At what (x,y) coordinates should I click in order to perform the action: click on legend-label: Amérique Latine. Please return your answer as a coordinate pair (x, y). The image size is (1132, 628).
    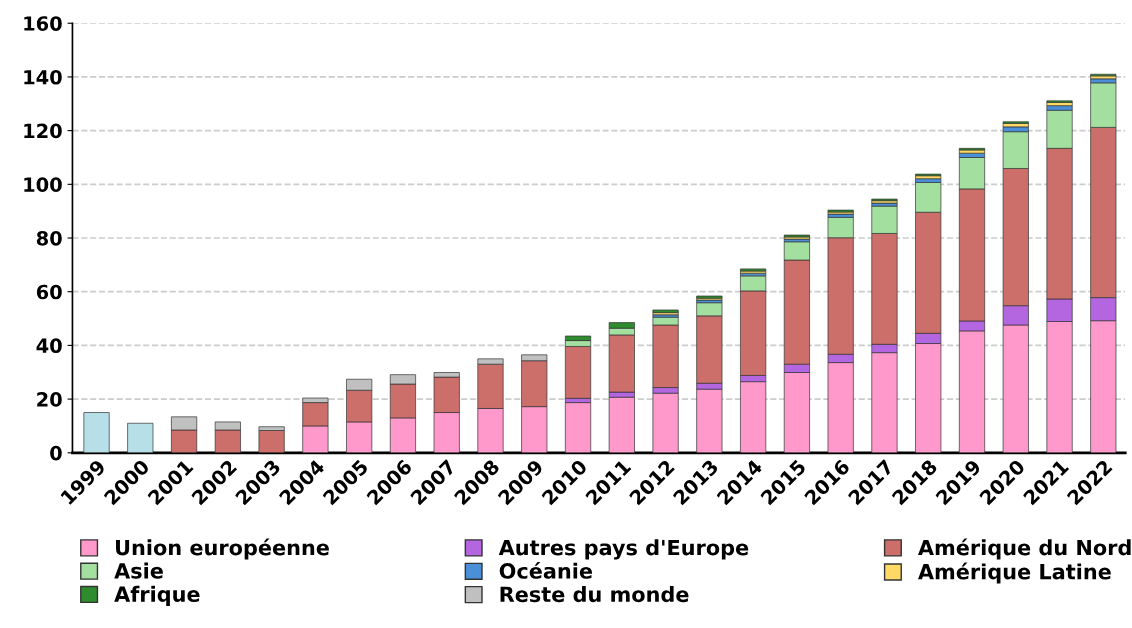
    Looking at the image, I should click on (1014, 573).